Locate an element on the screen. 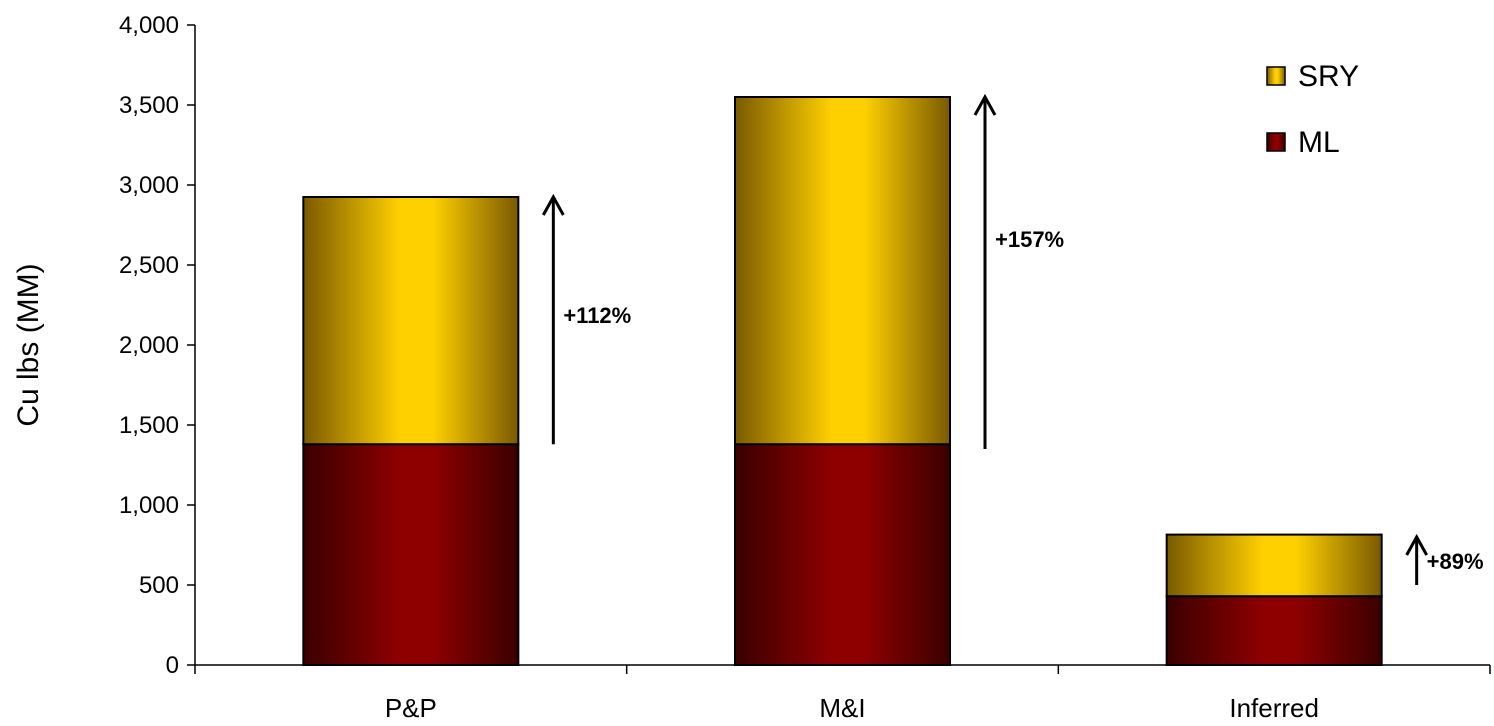 This screenshot has height=726, width=1494. y-axis: 0 500 1,000 1,500 2,000 2,500 3,000 3,500 4,000 is located at coordinates (157, 345).